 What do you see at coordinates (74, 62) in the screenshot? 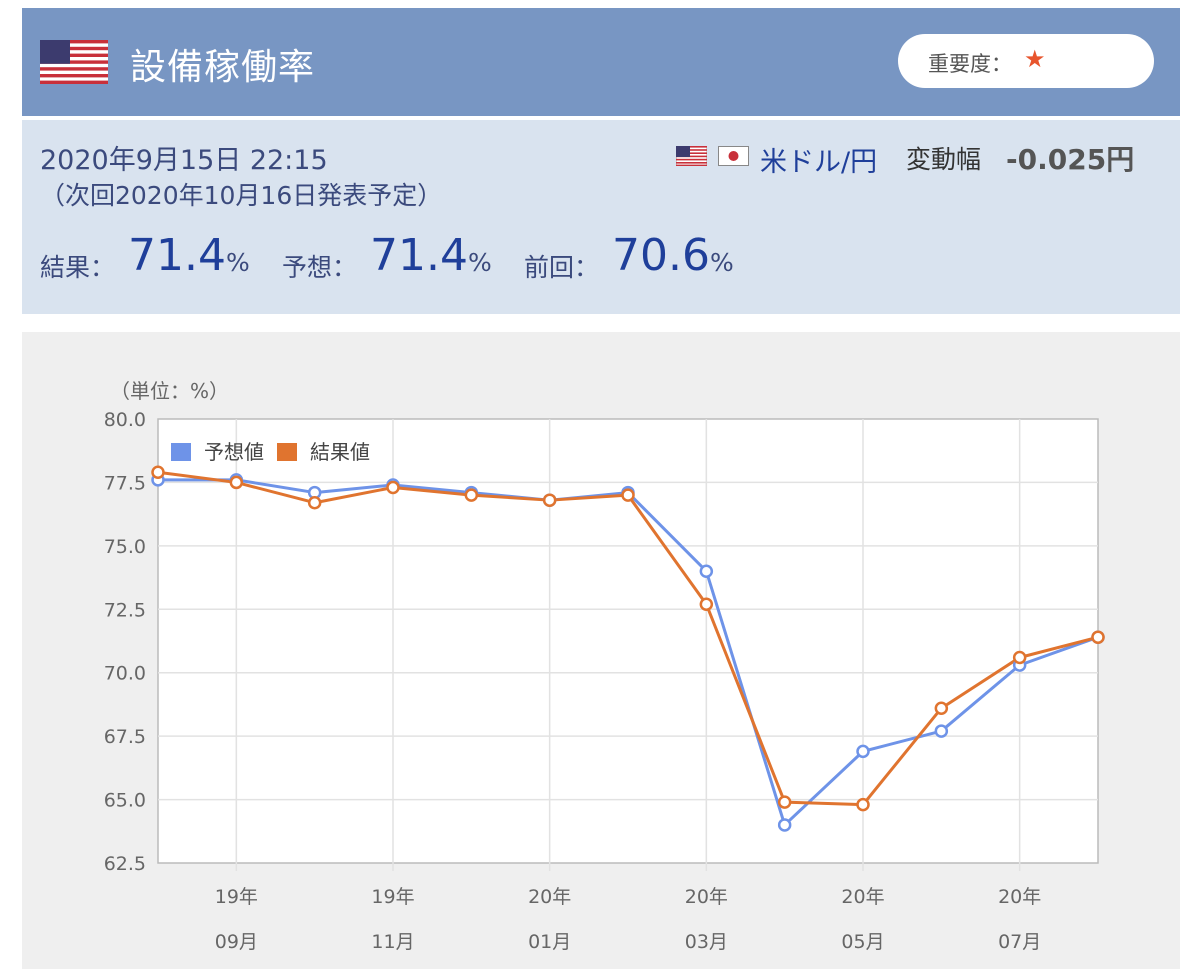
I see `us-flag-icon` at bounding box center [74, 62].